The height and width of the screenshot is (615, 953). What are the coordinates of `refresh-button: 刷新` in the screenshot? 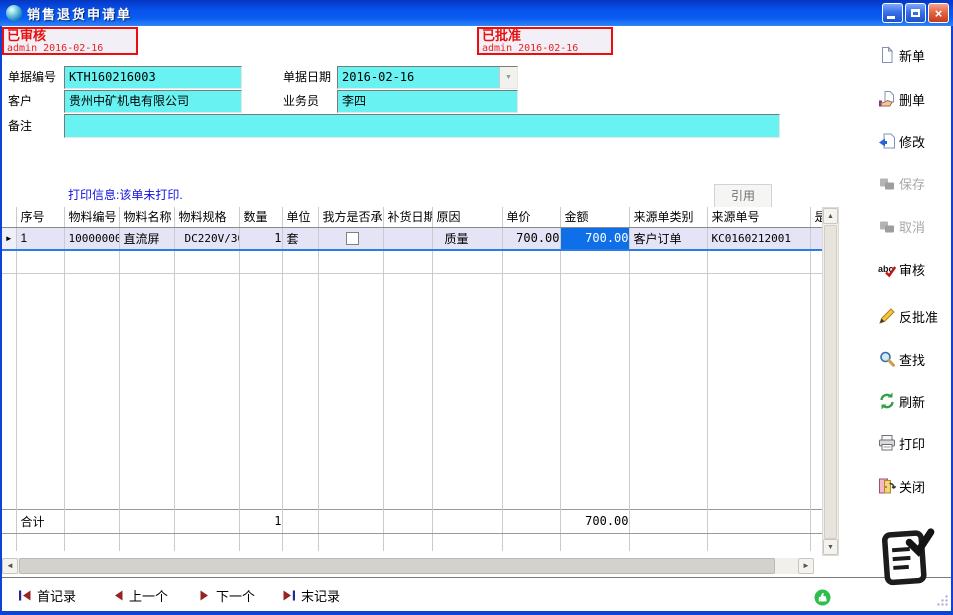 It's located at (914, 401).